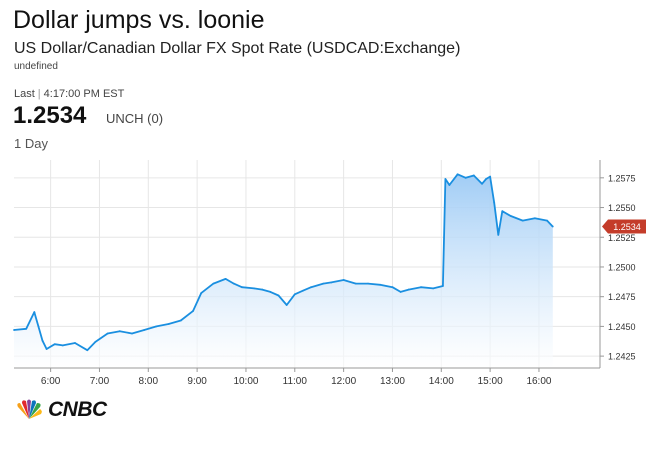 The height and width of the screenshot is (450, 670). Describe the element at coordinates (149, 381) in the screenshot. I see `x-tick-label: 8:00` at that location.